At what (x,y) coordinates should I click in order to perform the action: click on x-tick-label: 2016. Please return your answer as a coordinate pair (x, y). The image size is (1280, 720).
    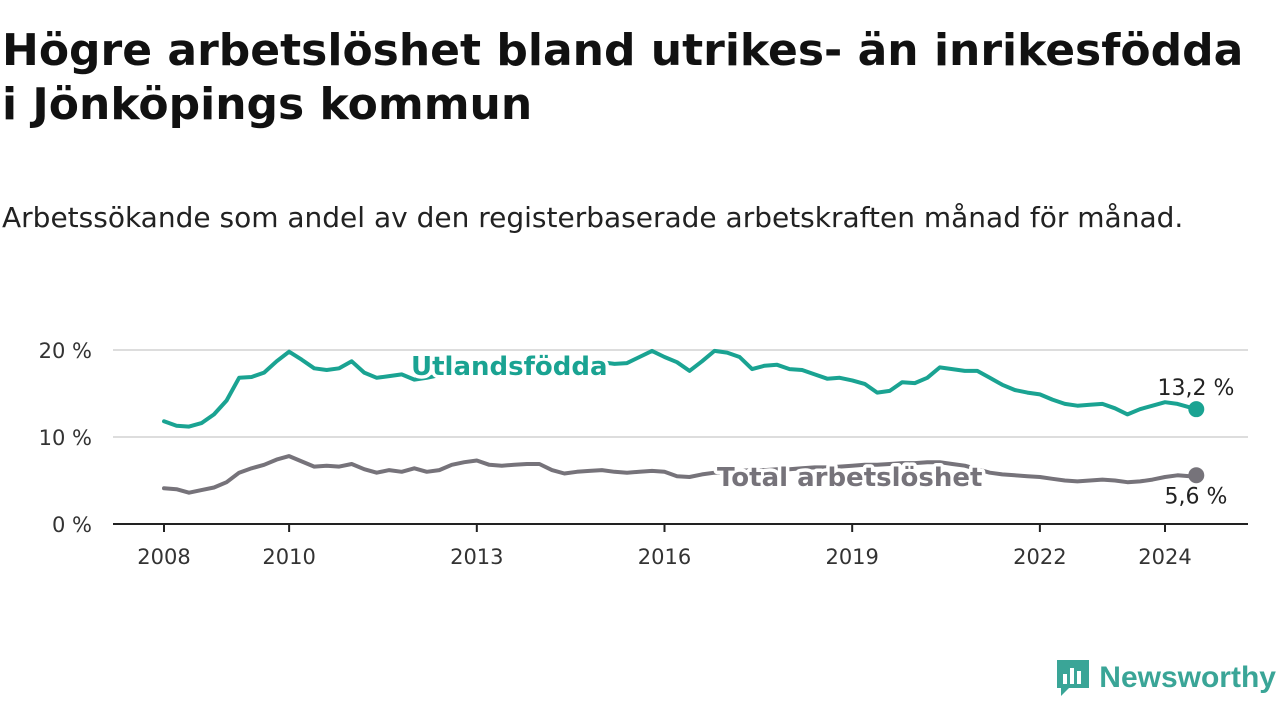
    Looking at the image, I should click on (664, 557).